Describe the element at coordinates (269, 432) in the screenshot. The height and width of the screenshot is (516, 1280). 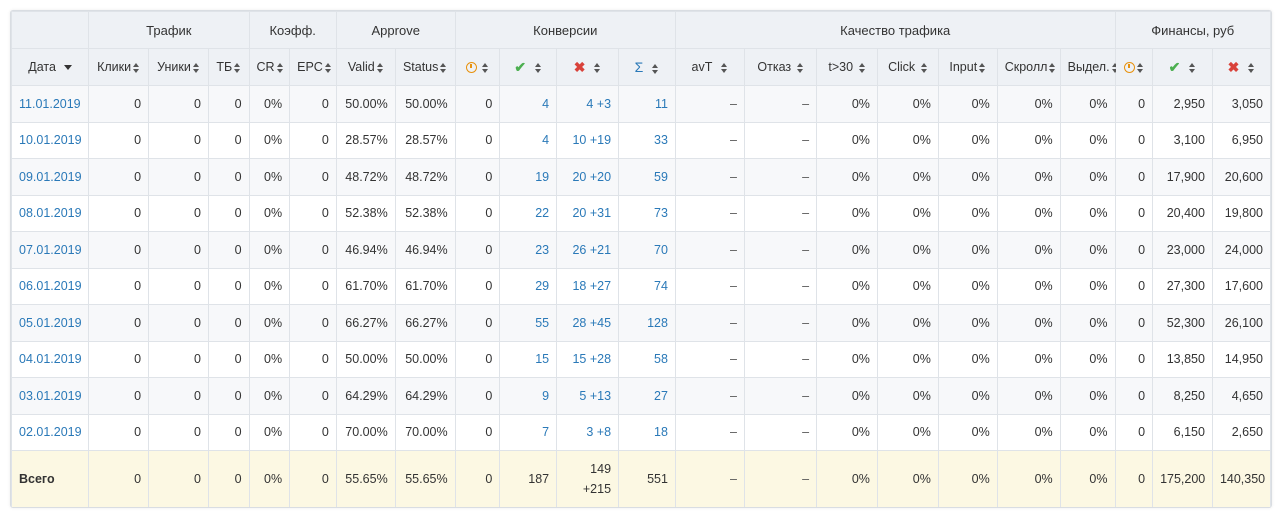
I see `cell-cr: 0%` at that location.